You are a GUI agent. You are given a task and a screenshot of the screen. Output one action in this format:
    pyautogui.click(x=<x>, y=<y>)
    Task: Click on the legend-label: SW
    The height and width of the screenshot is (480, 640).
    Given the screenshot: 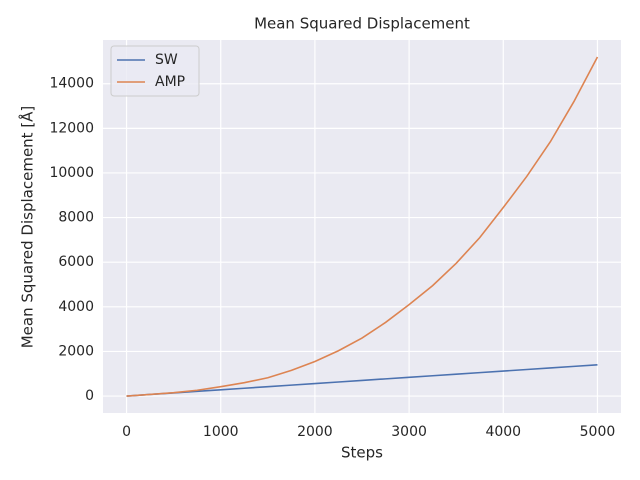 What is the action you would take?
    pyautogui.click(x=166, y=60)
    